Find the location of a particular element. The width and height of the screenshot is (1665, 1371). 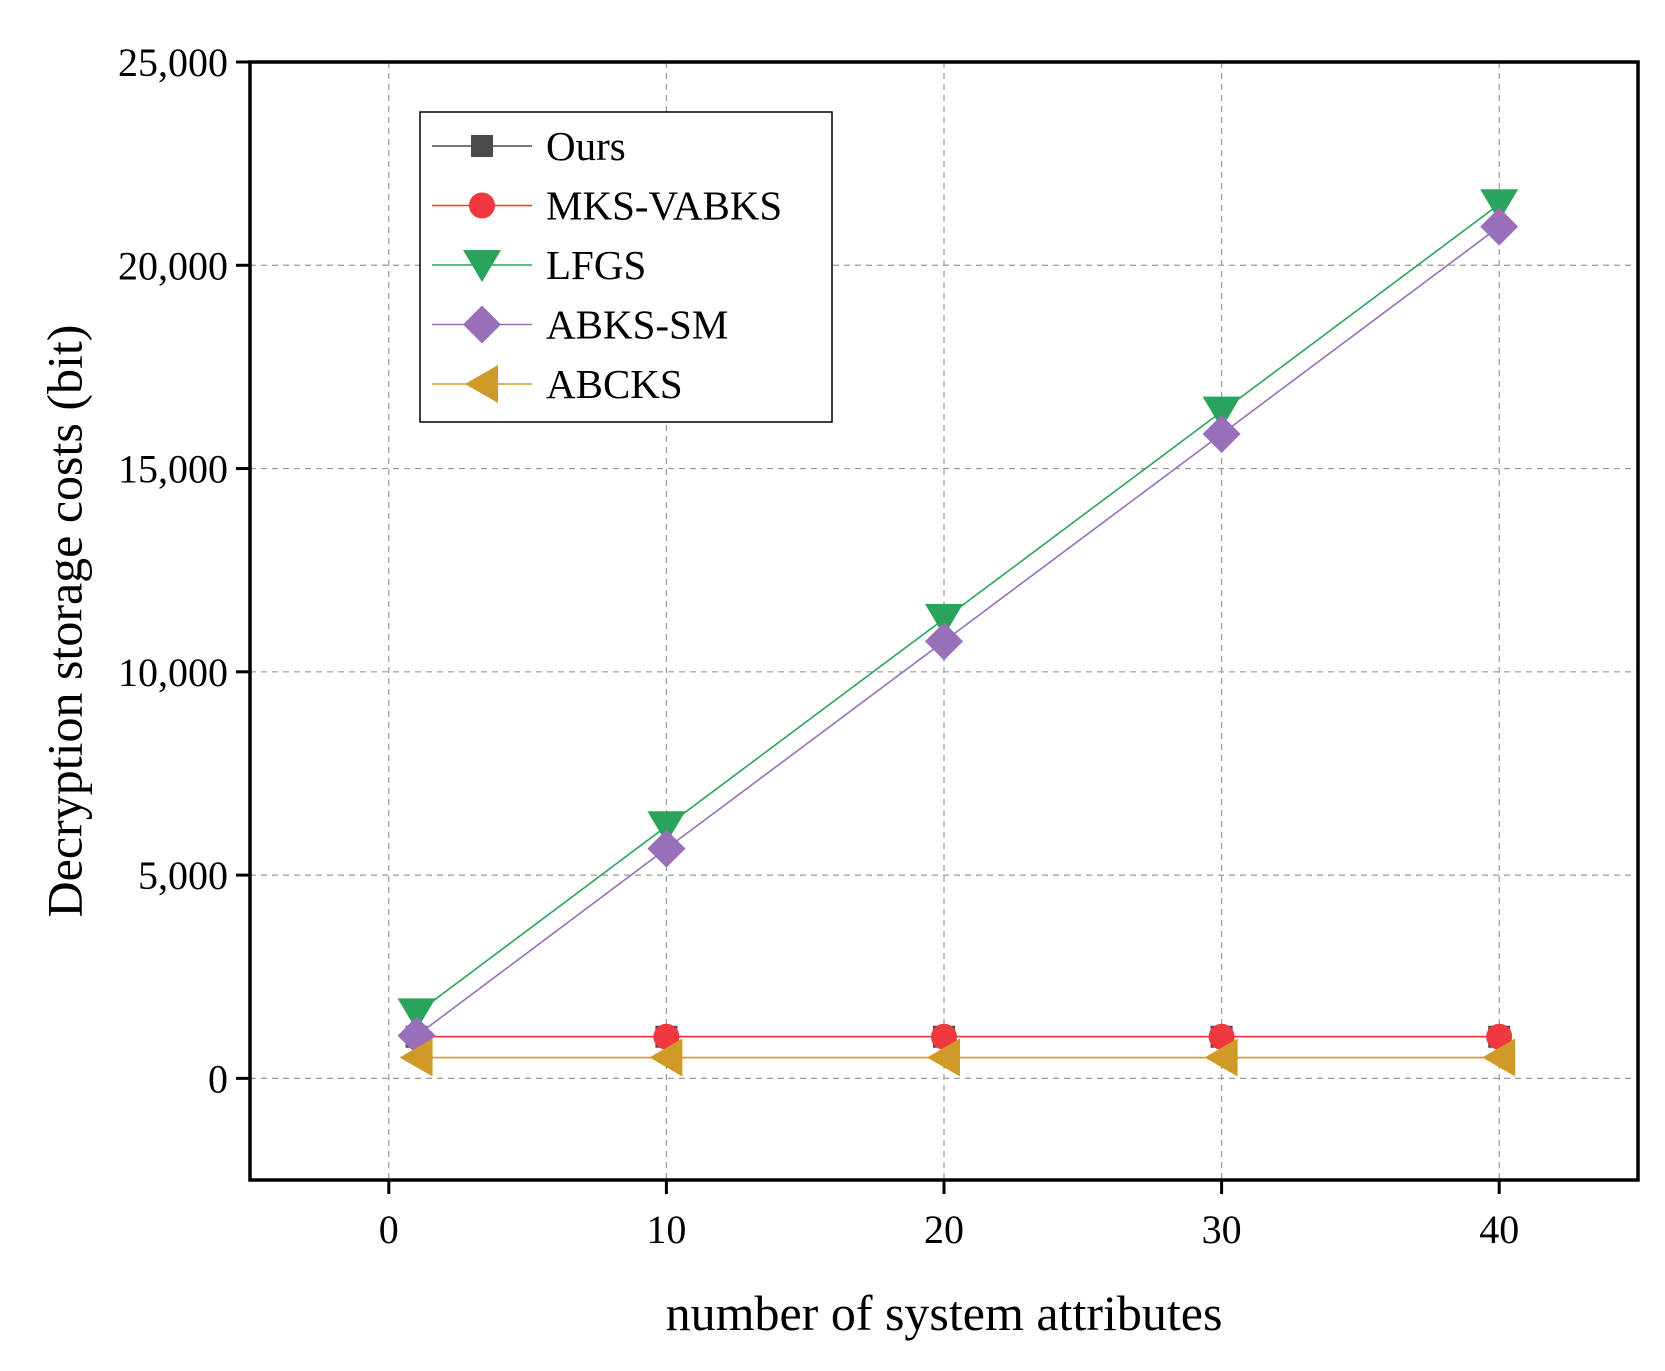

y-tick-label: 25,000 is located at coordinates (173, 62).